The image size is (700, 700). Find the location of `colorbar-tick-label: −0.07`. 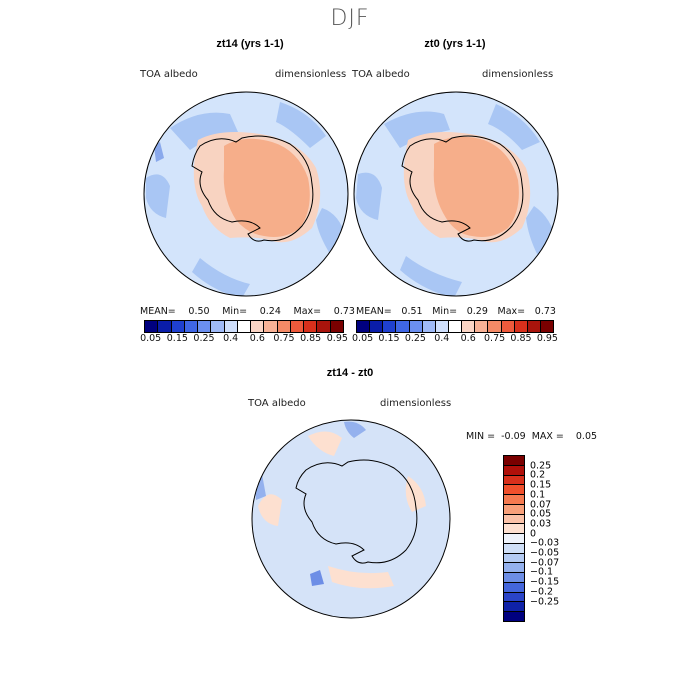

colorbar-tick-label: −0.07 is located at coordinates (545, 563).